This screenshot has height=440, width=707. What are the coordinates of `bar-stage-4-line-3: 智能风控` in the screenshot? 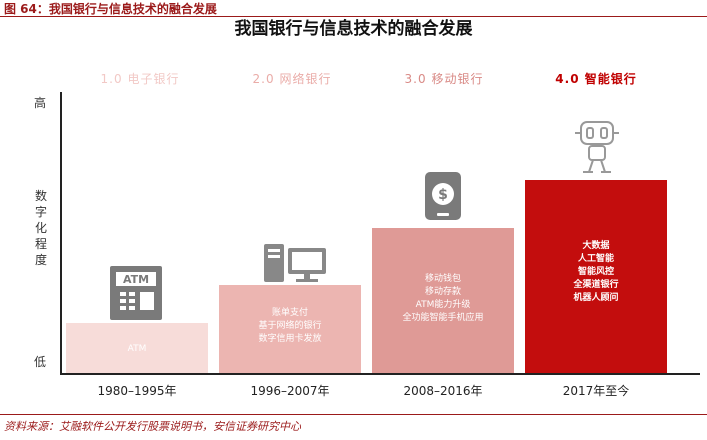 It's located at (595, 272).